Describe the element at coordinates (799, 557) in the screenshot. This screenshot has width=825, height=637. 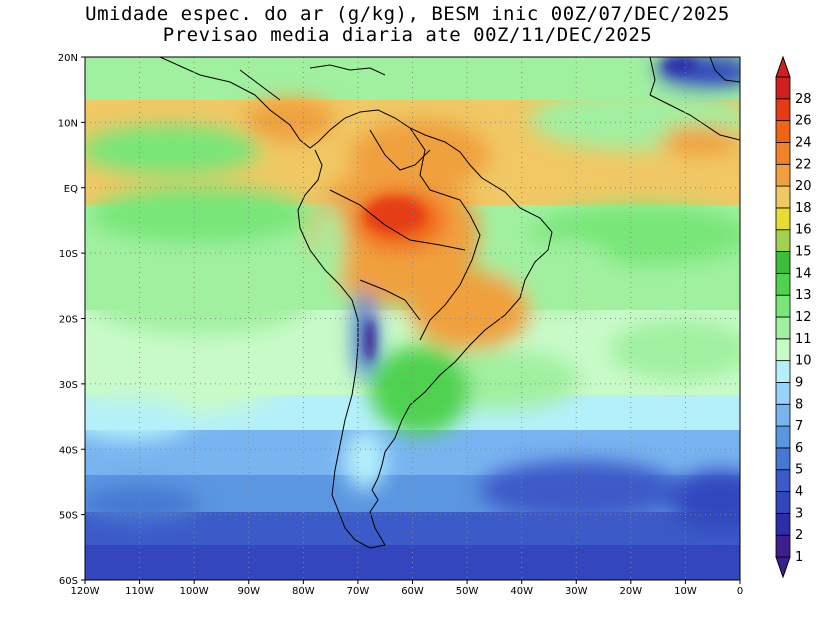
I see `colorbar-label: 1` at that location.